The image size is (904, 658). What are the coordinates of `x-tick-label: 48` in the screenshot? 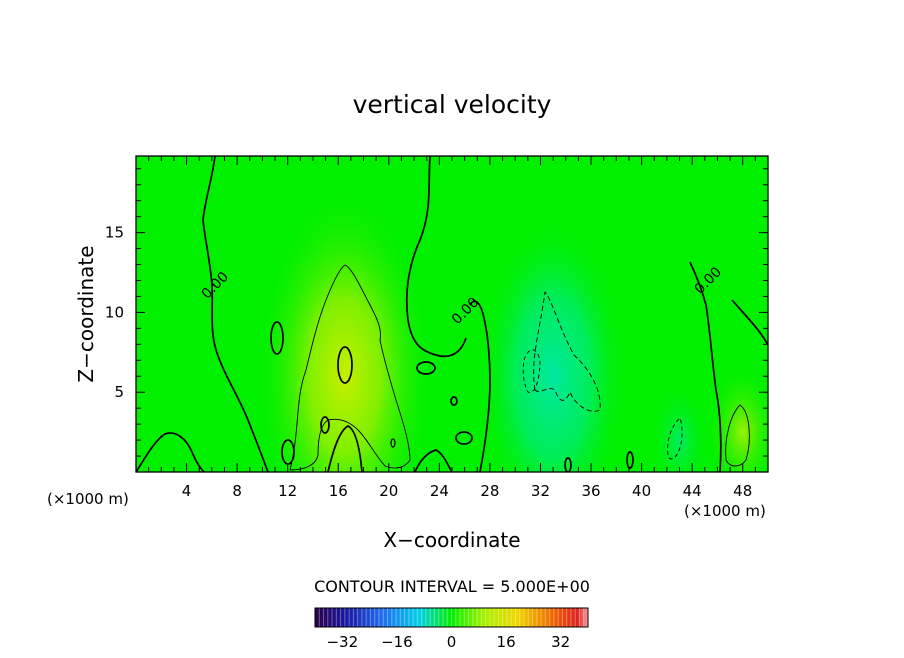 It's located at (742, 491).